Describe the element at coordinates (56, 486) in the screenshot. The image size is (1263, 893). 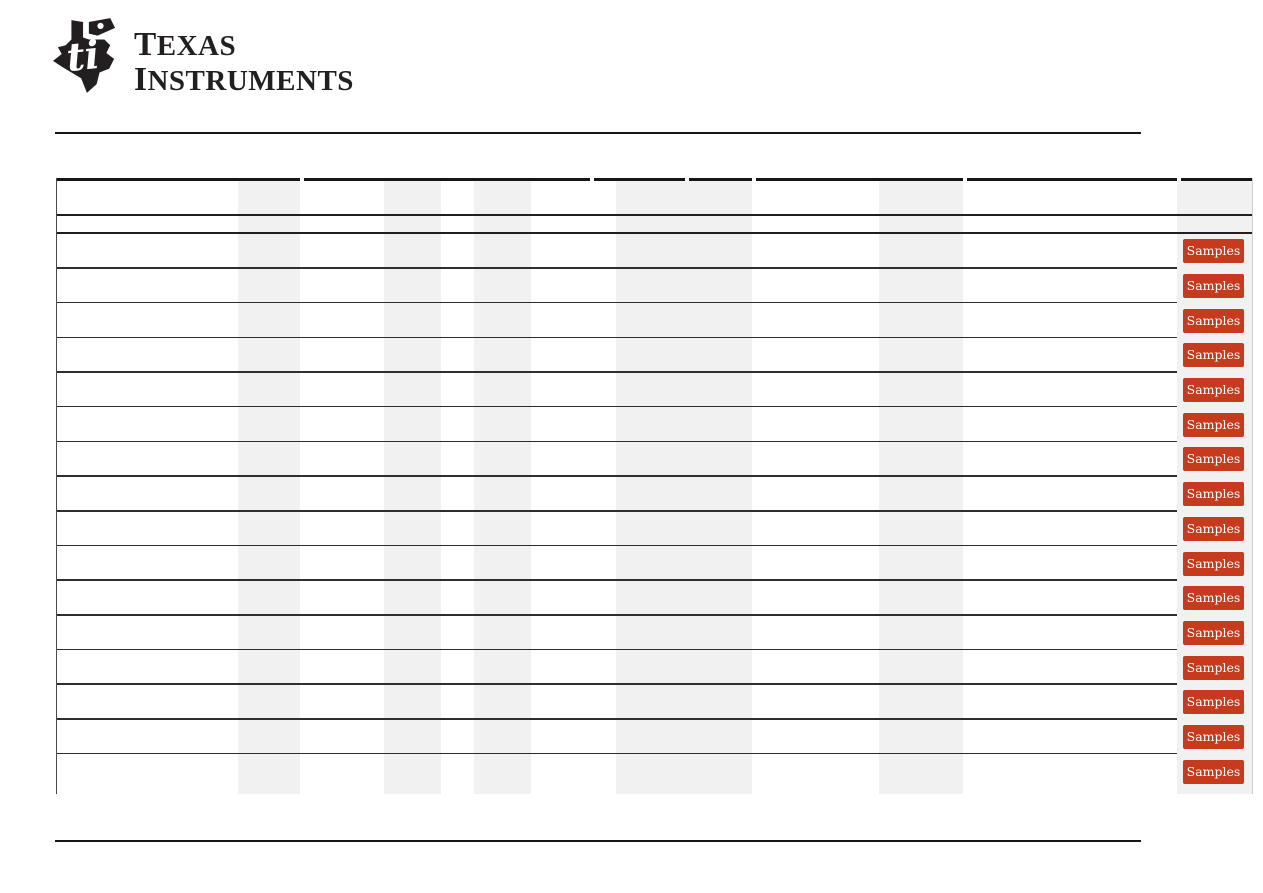
I see `table-left-border` at that location.